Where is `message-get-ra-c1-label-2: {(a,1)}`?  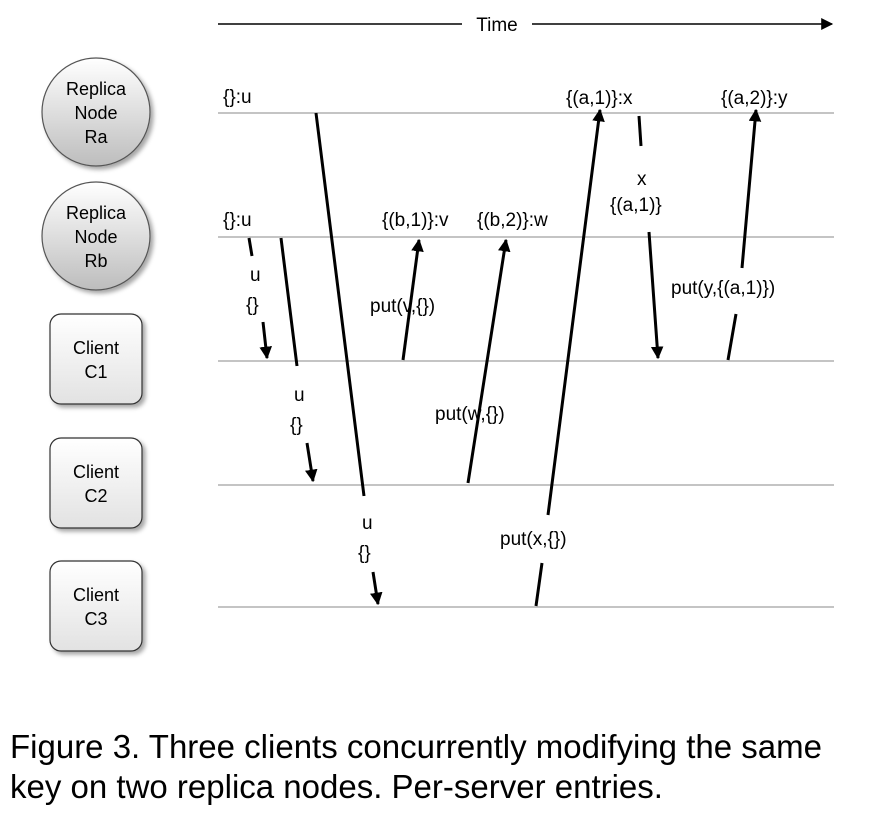
message-get-ra-c1-label-2: {(a,1)} is located at coordinates (636, 205).